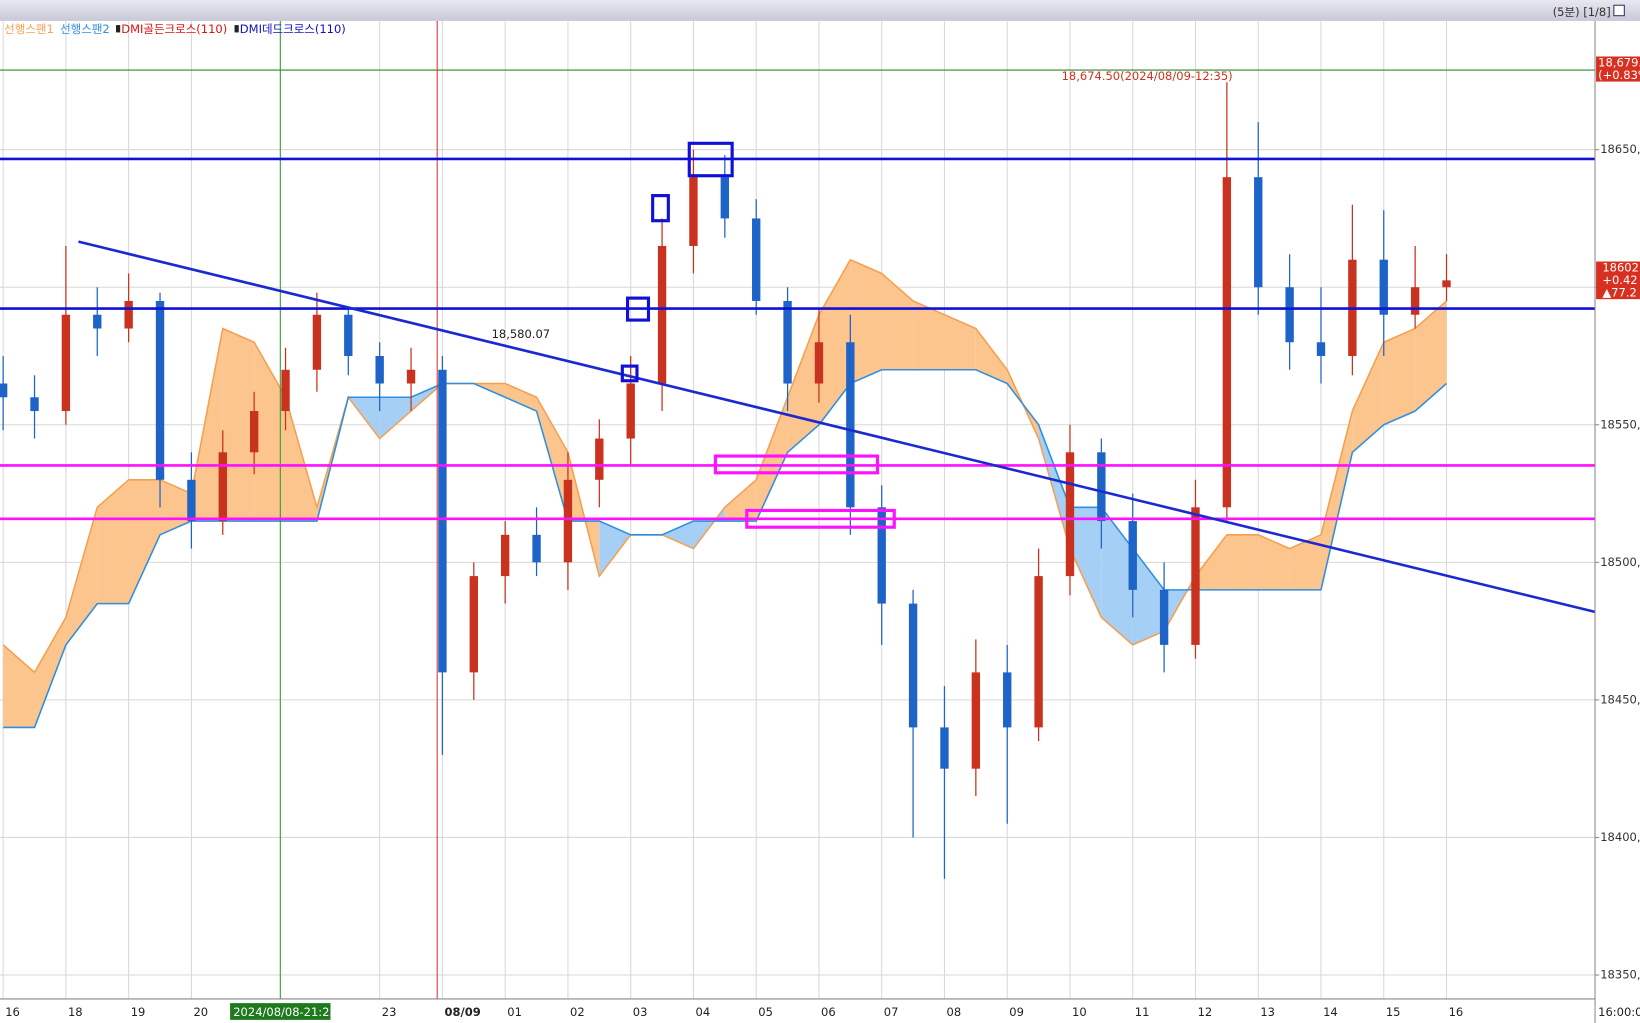 This screenshot has height=1023, width=1640. I want to click on annotation: 18,674.50(2024/08/09-12:35), so click(1147, 76).